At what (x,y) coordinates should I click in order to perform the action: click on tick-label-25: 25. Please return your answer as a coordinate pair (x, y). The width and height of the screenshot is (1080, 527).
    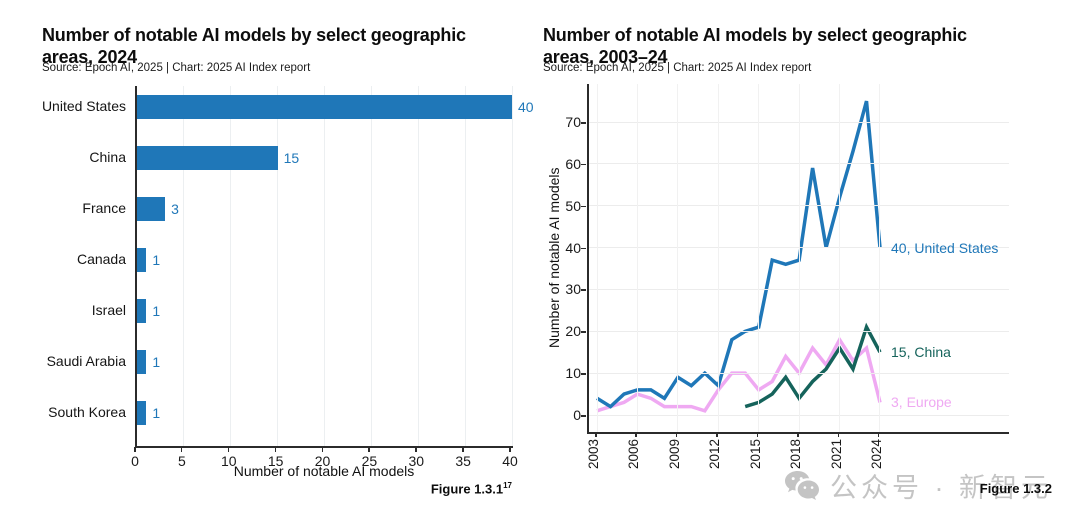
    Looking at the image, I should click on (369, 461).